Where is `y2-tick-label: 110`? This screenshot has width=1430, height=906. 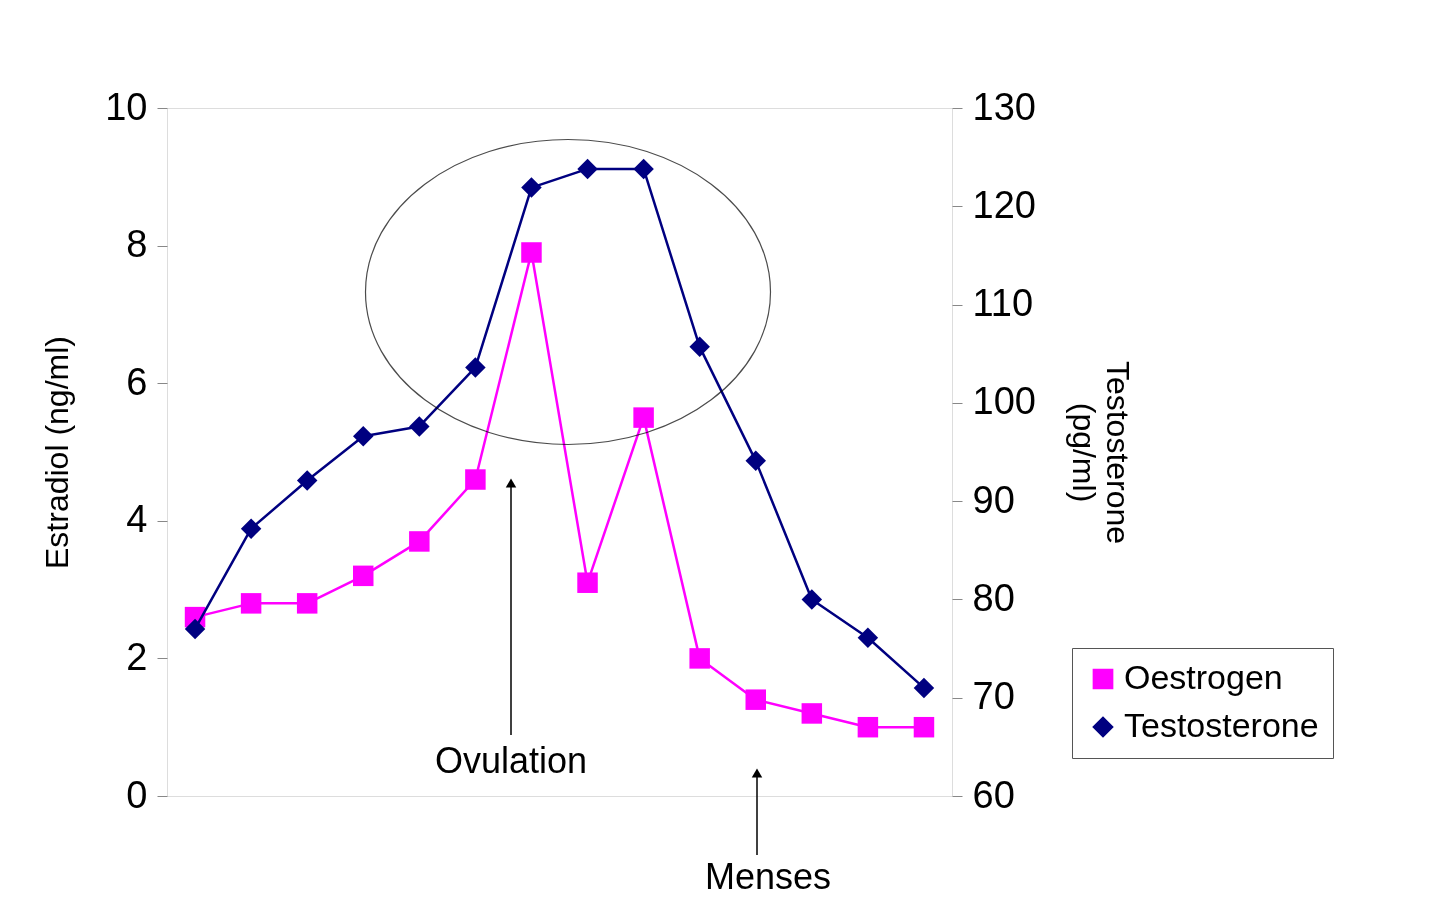 y2-tick-label: 110 is located at coordinates (1003, 303).